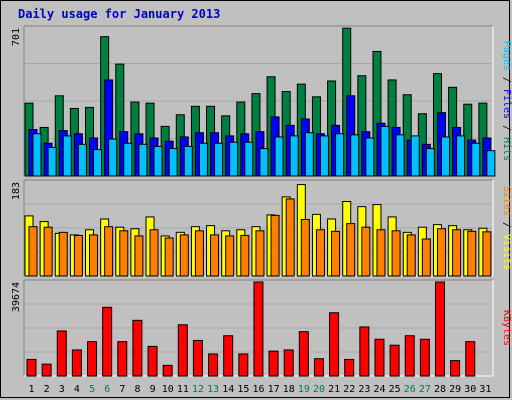 The image size is (512, 400). I want to click on x-tick-day-7: 7, so click(122, 389).